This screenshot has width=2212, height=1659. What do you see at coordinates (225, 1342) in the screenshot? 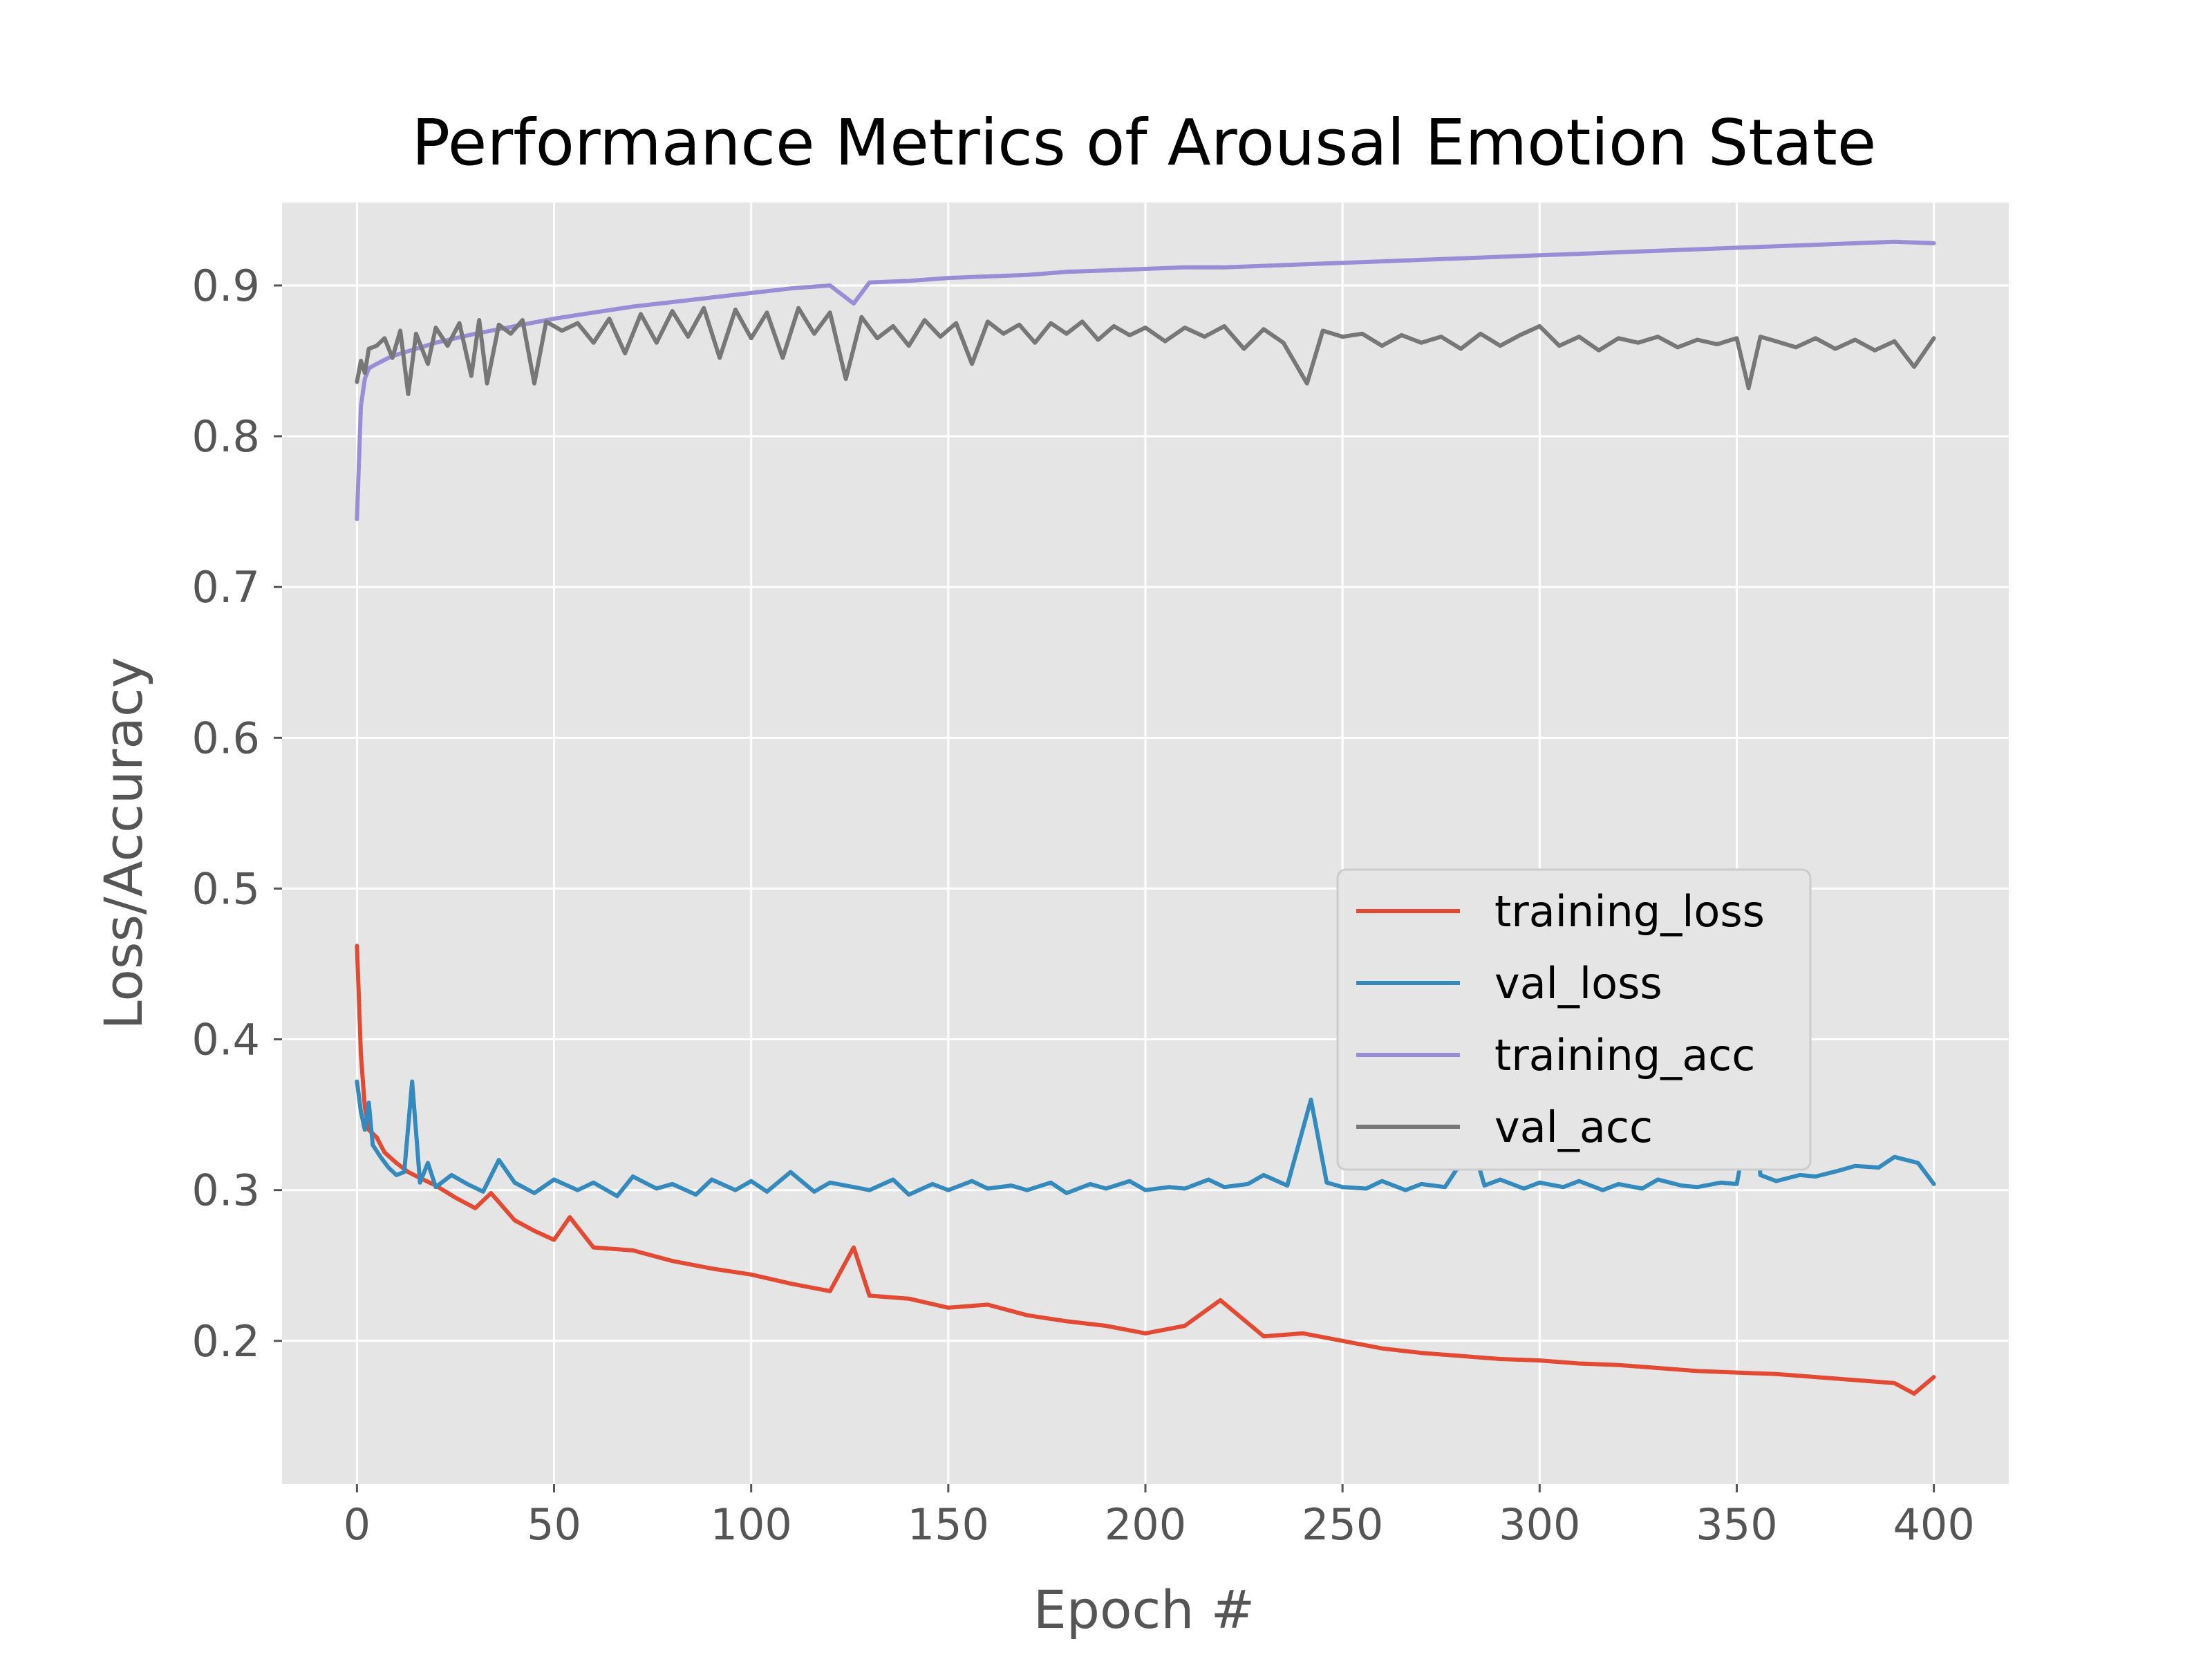
I see `y-tick-label: 0.2` at bounding box center [225, 1342].